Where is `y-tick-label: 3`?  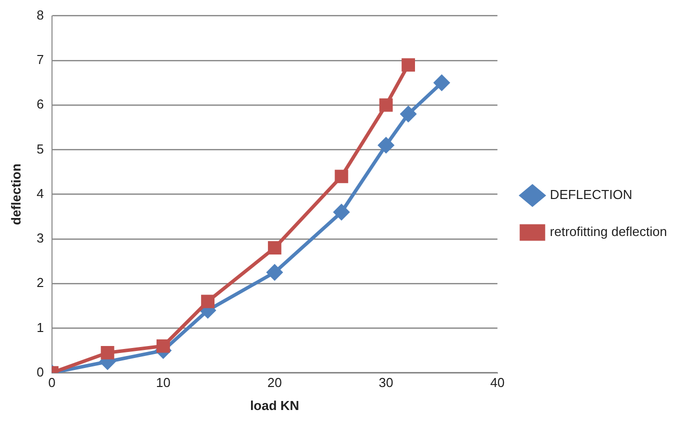
y-tick-label: 3 is located at coordinates (40, 238).